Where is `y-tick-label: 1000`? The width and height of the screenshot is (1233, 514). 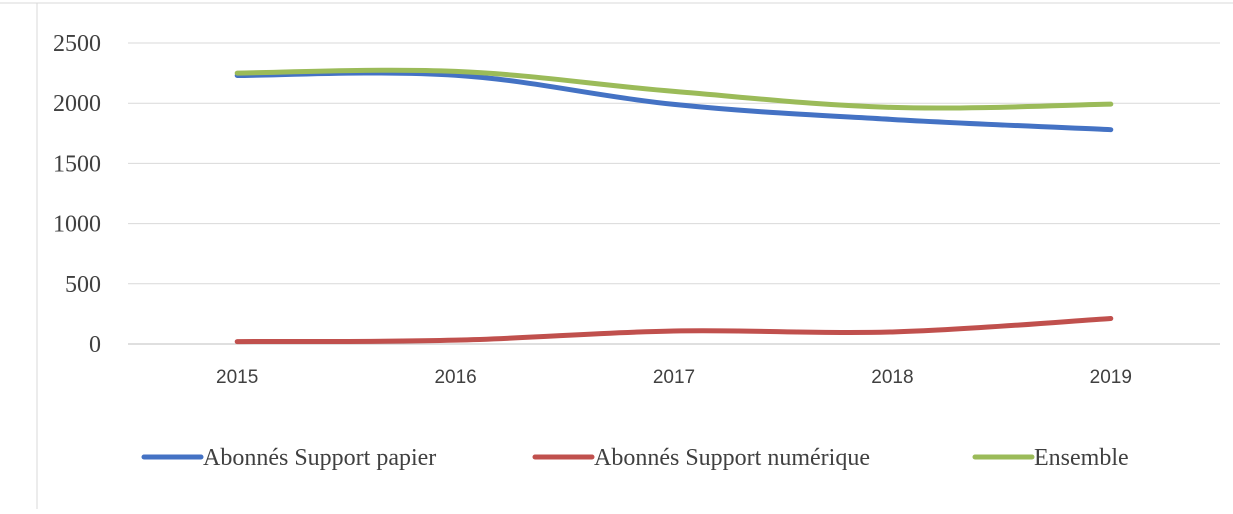
y-tick-label: 1000 is located at coordinates (77, 225).